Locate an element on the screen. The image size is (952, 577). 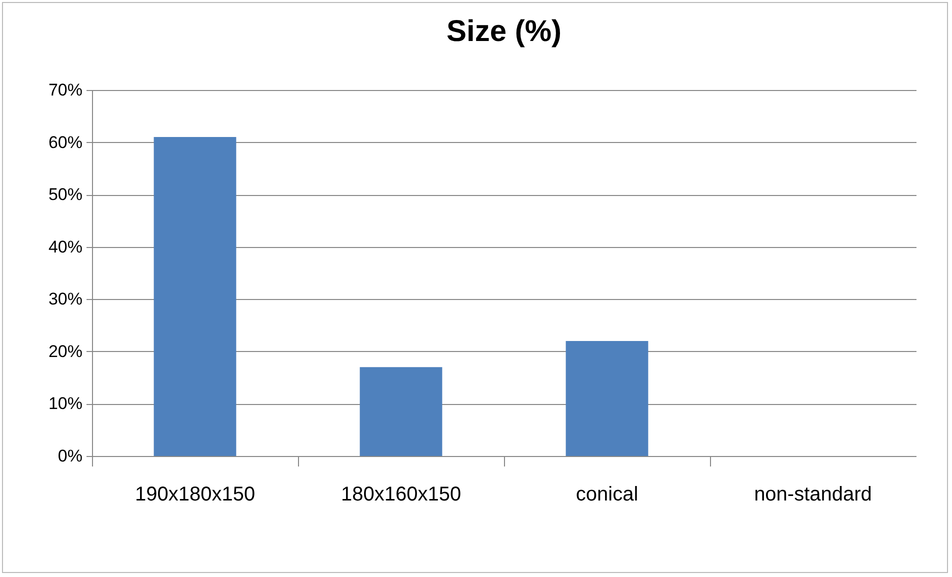
y-tick-label: 0% is located at coordinates (70, 456).